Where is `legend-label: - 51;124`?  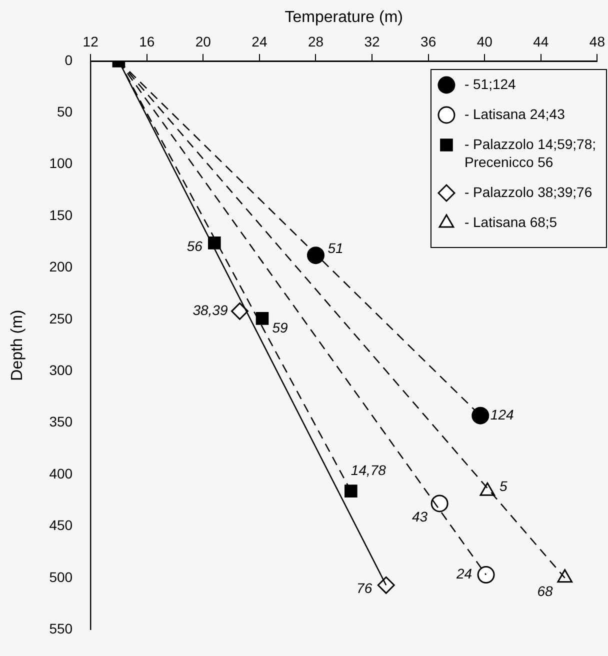 legend-label: - 51;124 is located at coordinates (490, 84).